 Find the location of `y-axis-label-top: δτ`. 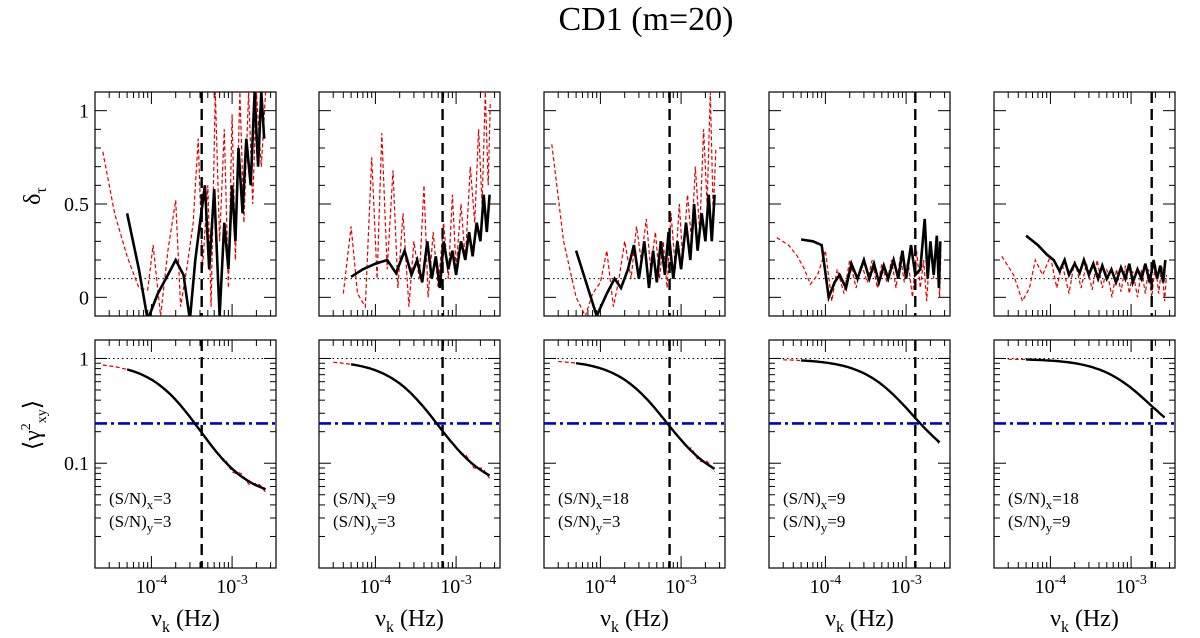

y-axis-label-top: δτ is located at coordinates (35, 196).